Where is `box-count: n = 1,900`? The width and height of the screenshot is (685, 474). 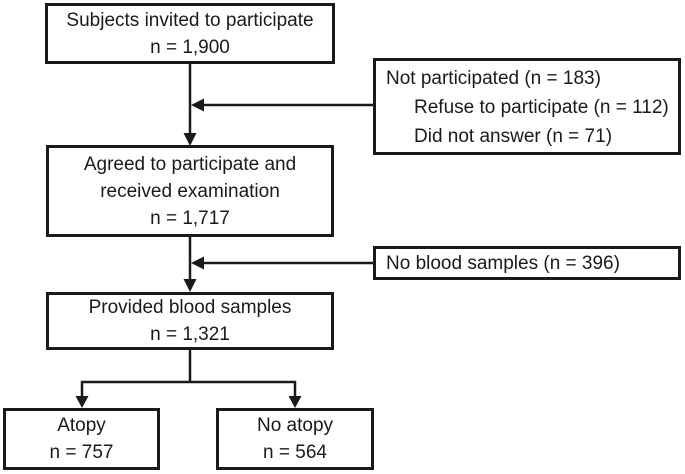 box-count: n = 1,900 is located at coordinates (190, 47).